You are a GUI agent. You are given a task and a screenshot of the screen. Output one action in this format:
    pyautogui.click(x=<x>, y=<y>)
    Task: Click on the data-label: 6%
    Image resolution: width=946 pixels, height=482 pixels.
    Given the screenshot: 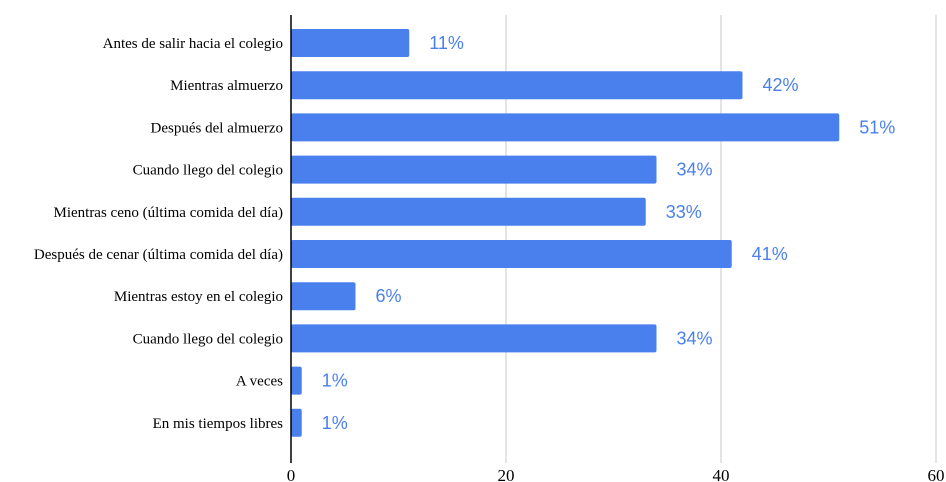 What is the action you would take?
    pyautogui.click(x=389, y=296)
    